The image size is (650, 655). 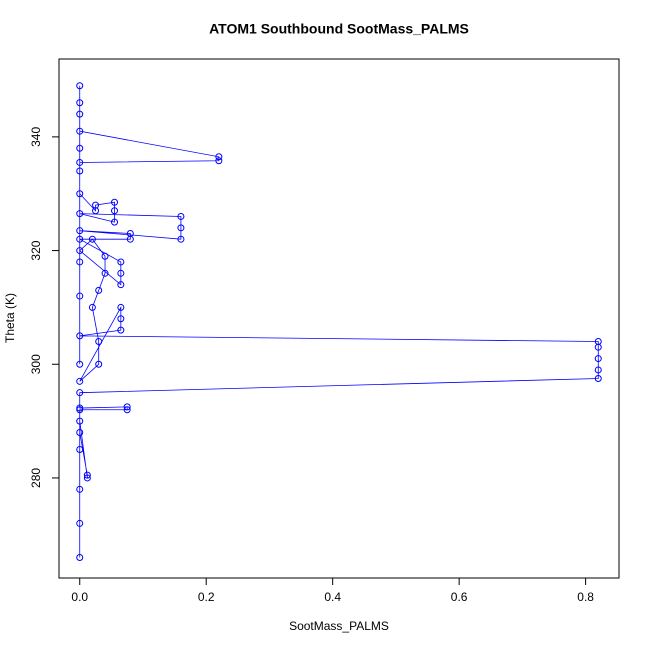 What do you see at coordinates (79, 597) in the screenshot?
I see `x-tick-label: 0.0` at bounding box center [79, 597].